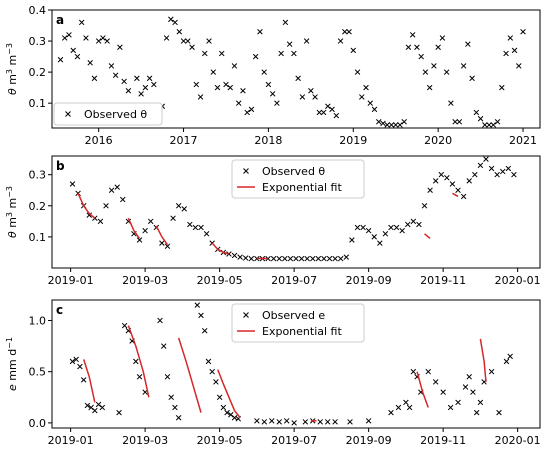 The width and height of the screenshot is (550, 451). I want to click on panel-a-xtick-label: 2019, so click(353, 140).